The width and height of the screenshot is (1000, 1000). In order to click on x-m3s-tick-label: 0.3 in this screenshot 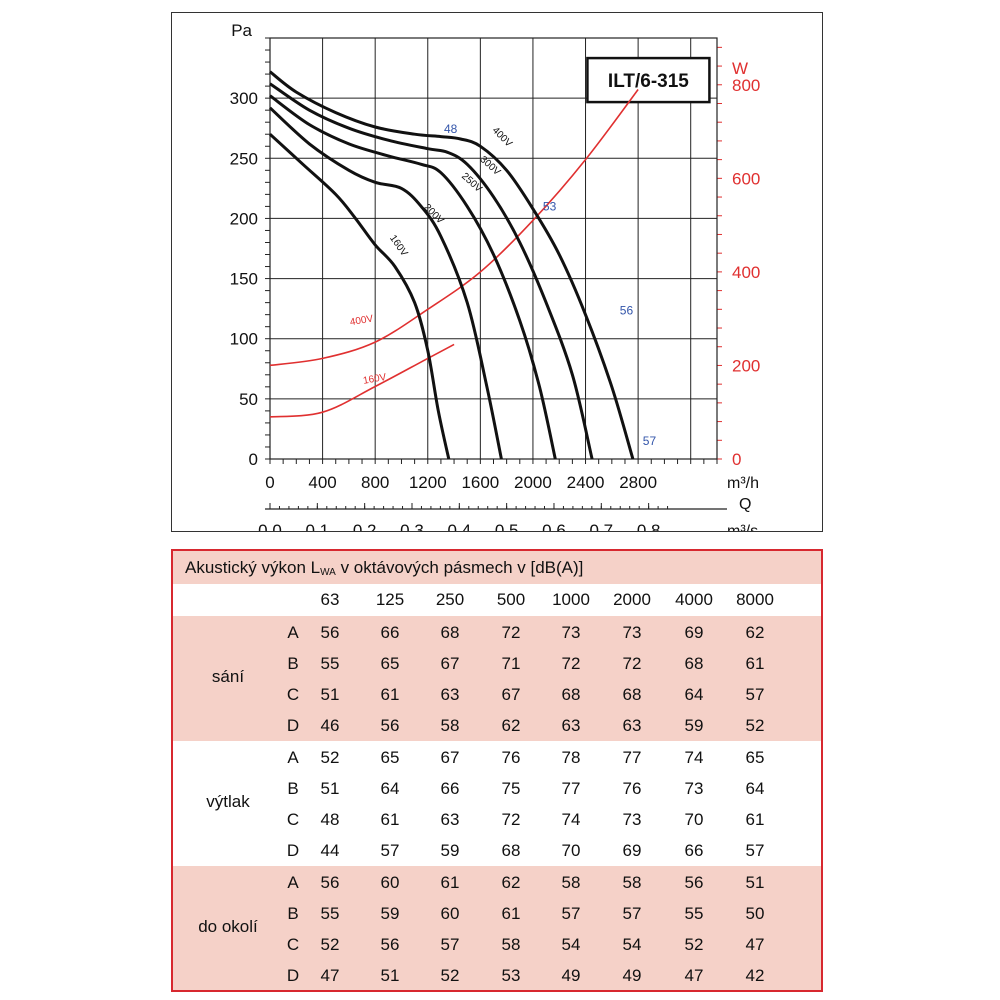, I will do `click(412, 526)`.